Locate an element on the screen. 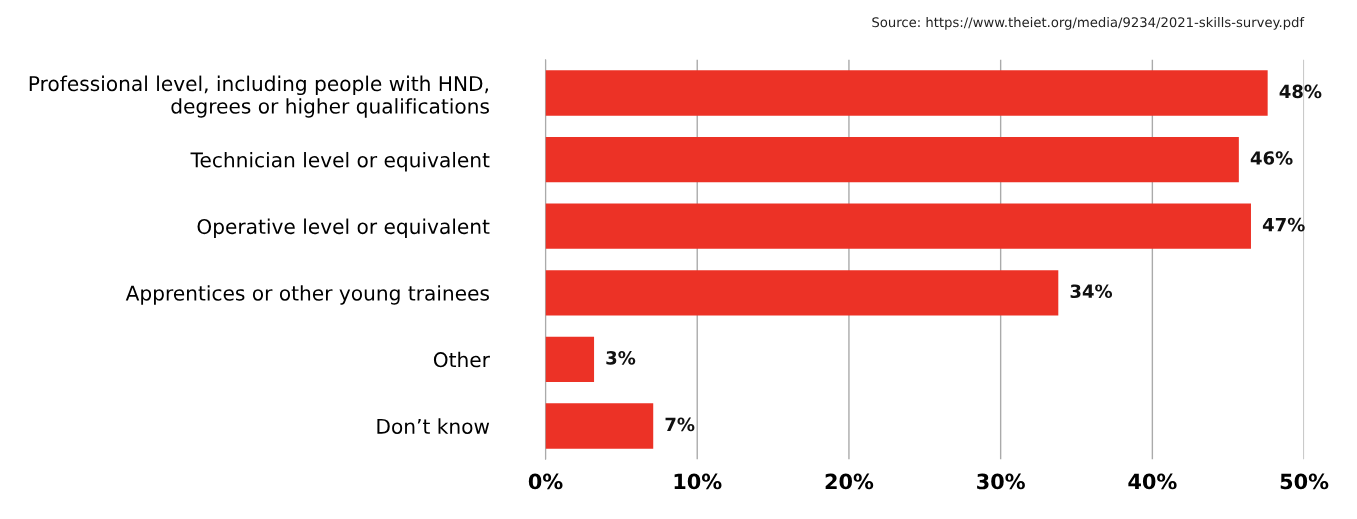  x-tick-label: 20% is located at coordinates (849, 481).